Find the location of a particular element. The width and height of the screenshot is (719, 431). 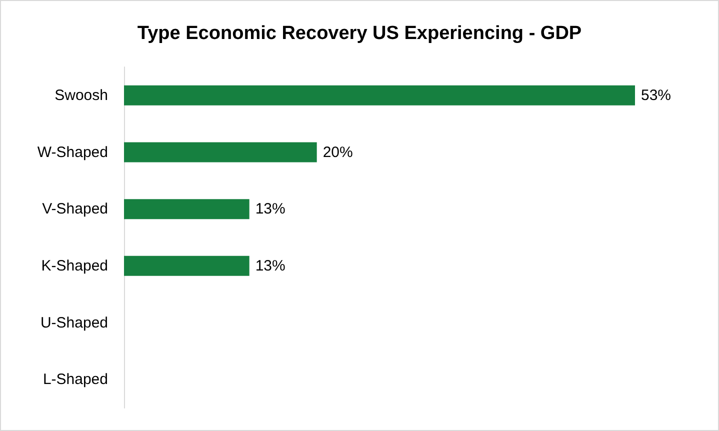

y-tick-label: U-Shaped is located at coordinates (74, 323).